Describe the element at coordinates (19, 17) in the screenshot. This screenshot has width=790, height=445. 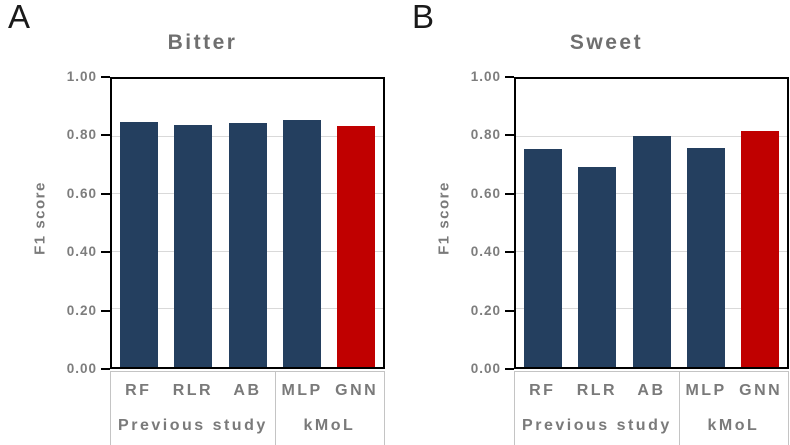
I see `panel-letter-a: A` at that location.